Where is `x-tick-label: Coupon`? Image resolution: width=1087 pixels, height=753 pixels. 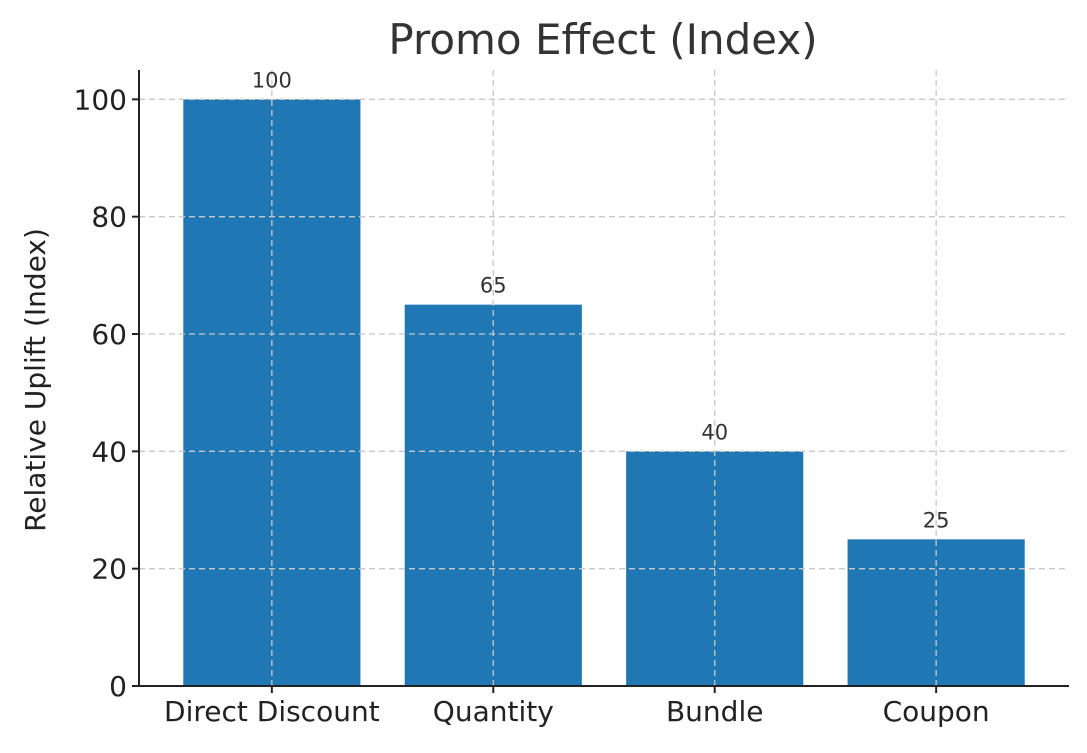 x-tick-label: Coupon is located at coordinates (936, 711).